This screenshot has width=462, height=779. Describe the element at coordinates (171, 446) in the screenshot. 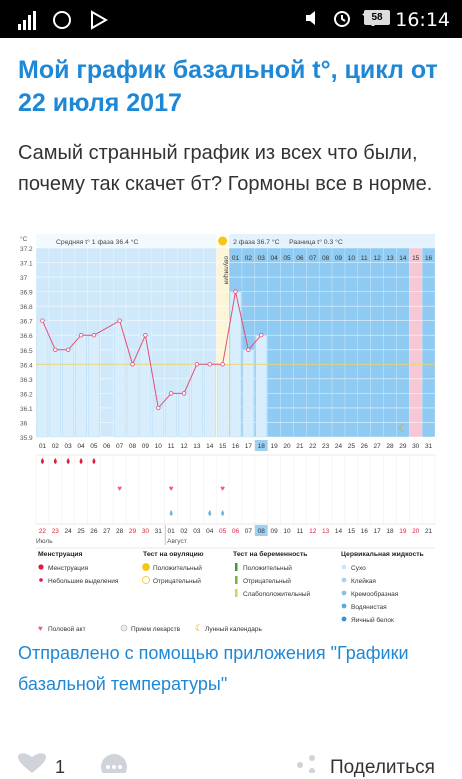

I see `cycle-day-label: 11` at that location.